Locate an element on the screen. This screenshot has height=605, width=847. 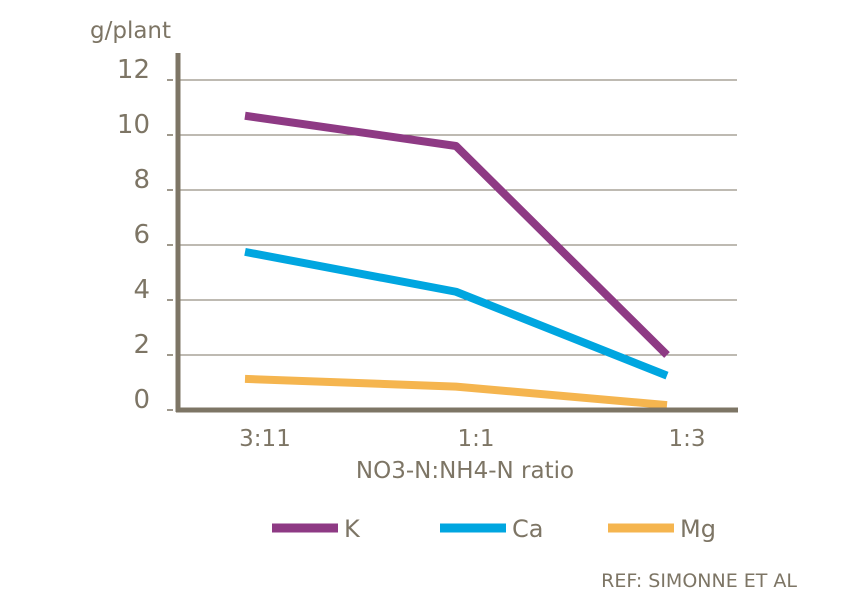
y-tick-labels: 0 2 4 6 8 10 12 is located at coordinates (133, 235).